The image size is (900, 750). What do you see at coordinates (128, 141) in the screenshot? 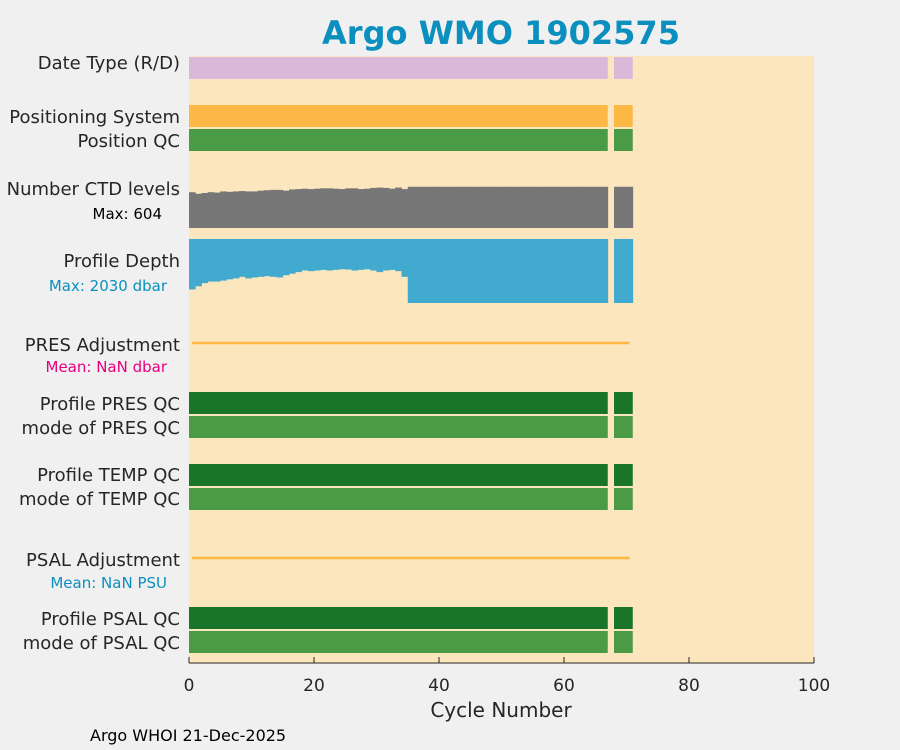
I see `row-label-position-qc: Position QC` at bounding box center [128, 141].